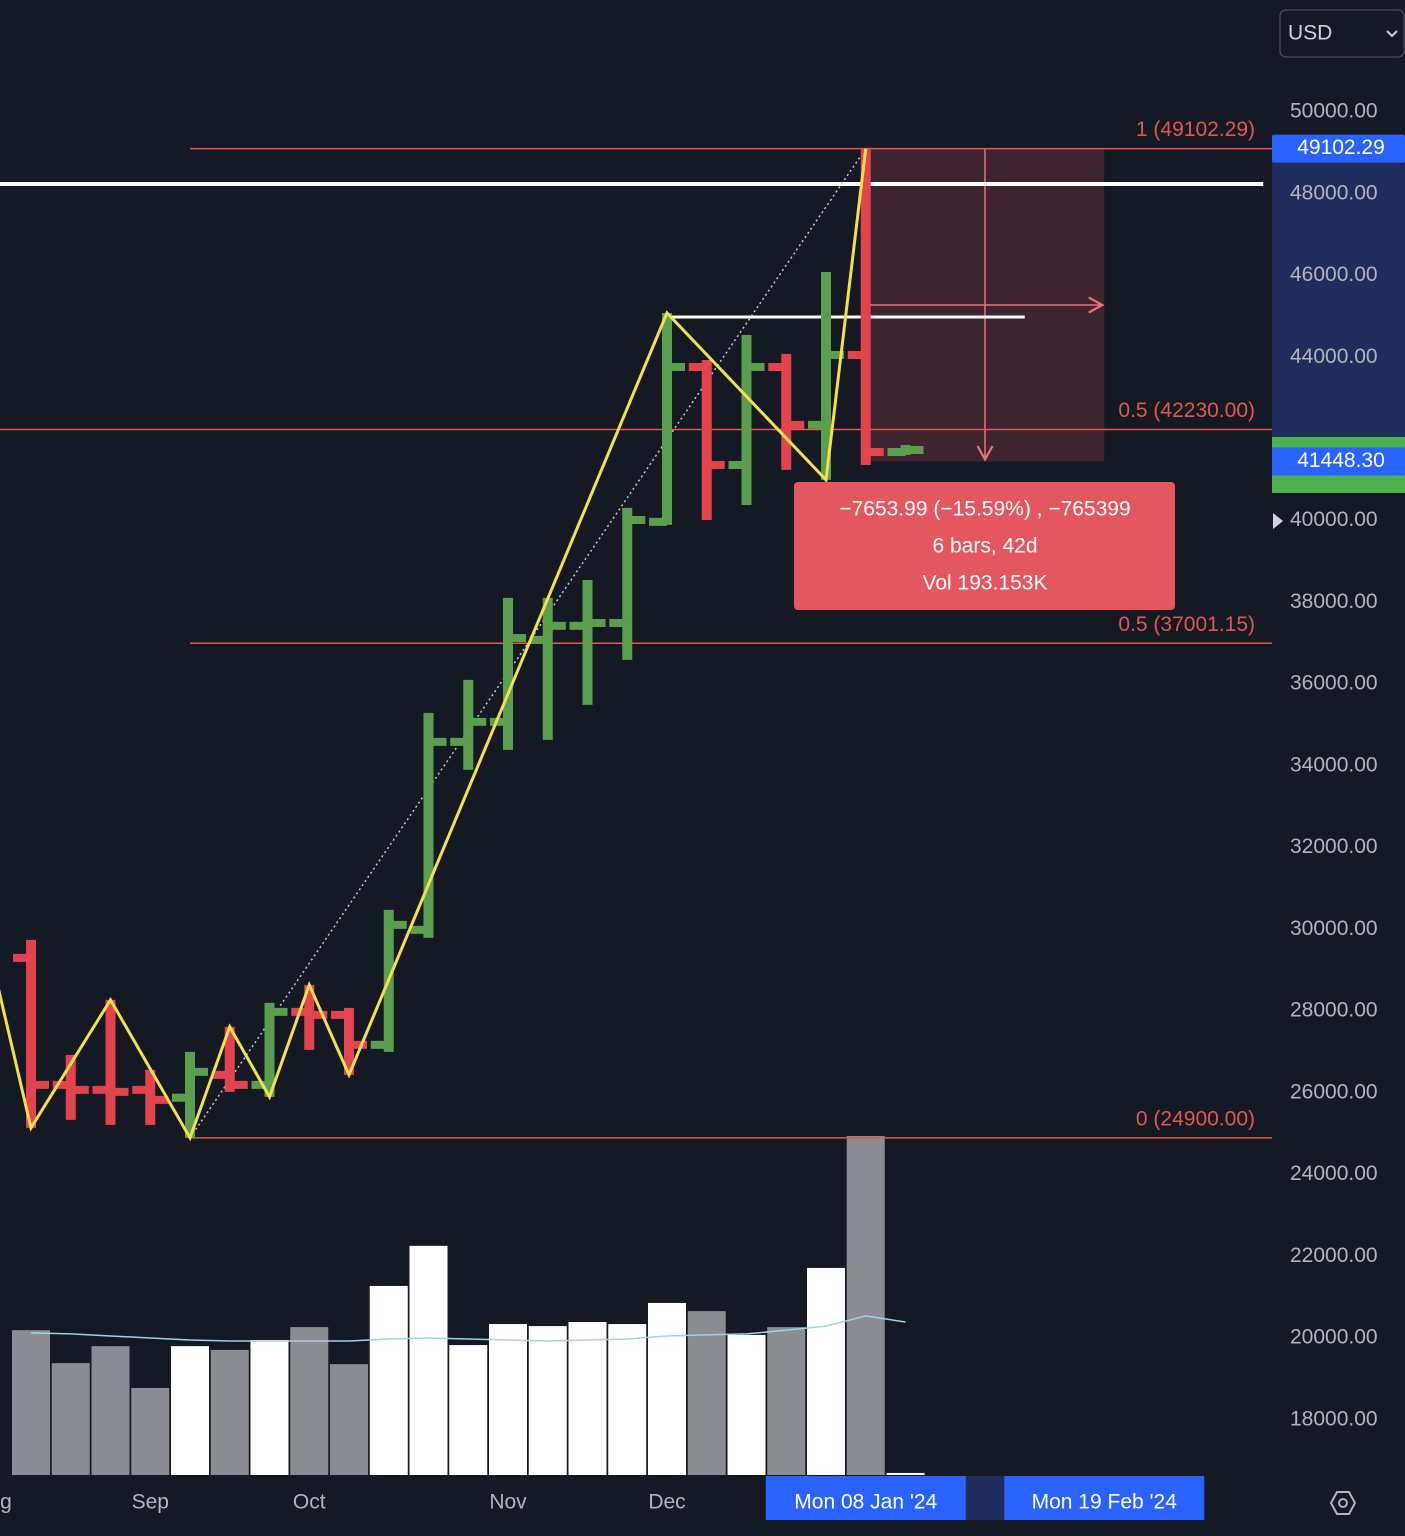 Image resolution: width=1405 pixels, height=1536 pixels. What do you see at coordinates (1334, 111) in the screenshot?
I see `y-tick-label: 50000.00` at bounding box center [1334, 111].